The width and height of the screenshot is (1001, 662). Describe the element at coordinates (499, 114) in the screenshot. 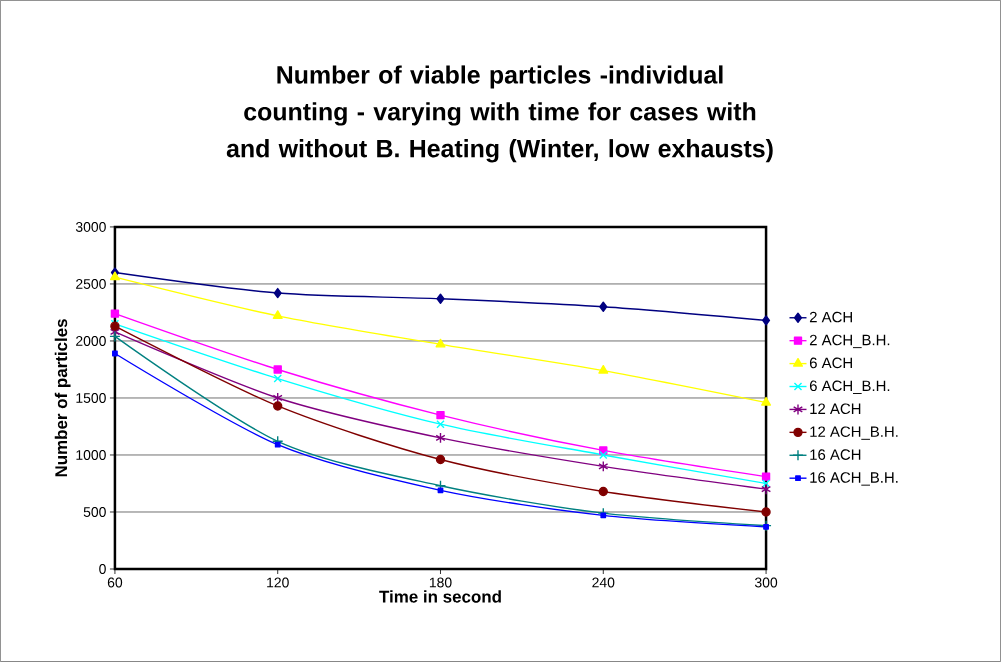

I see `chart-title: Number of viable particles -individual counting - varying with time for cases with and without B. Heating (Winter, low exhausts)` at that location.